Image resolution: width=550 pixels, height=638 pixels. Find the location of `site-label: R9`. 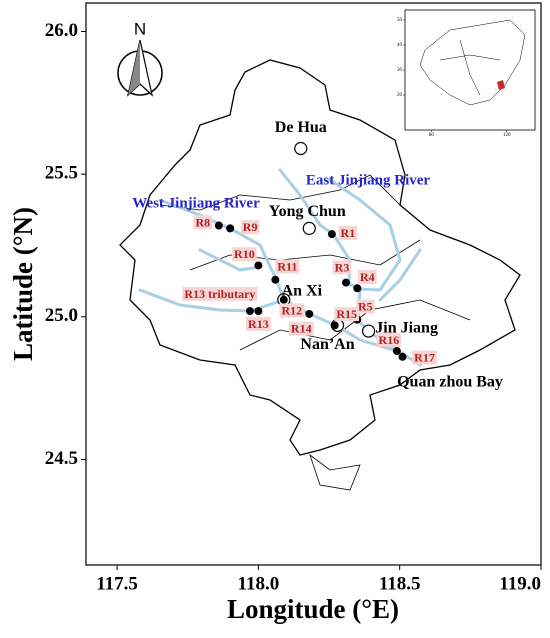

site-label: R9 is located at coordinates (250, 227).